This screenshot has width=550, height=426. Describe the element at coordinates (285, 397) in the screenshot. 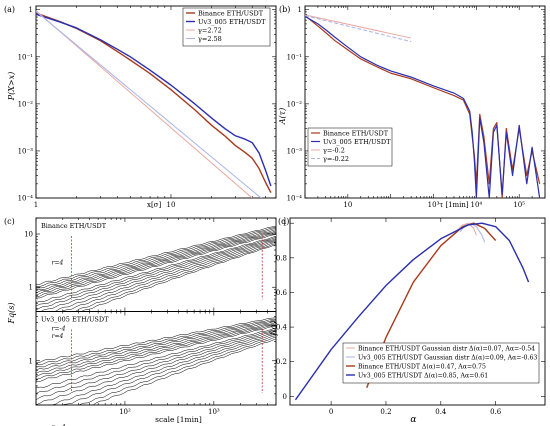

I see `panel-d-ytick-label: 0` at that location.